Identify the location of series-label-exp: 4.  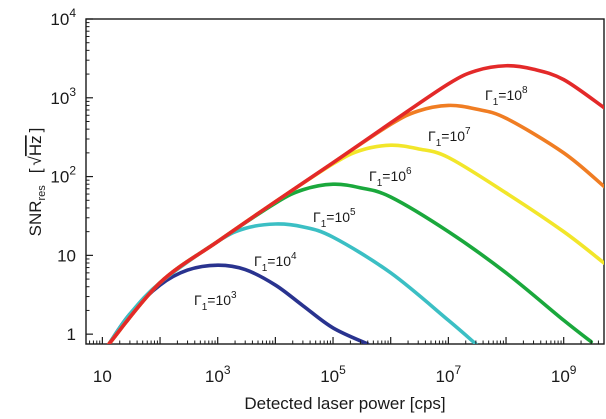
(294, 256).